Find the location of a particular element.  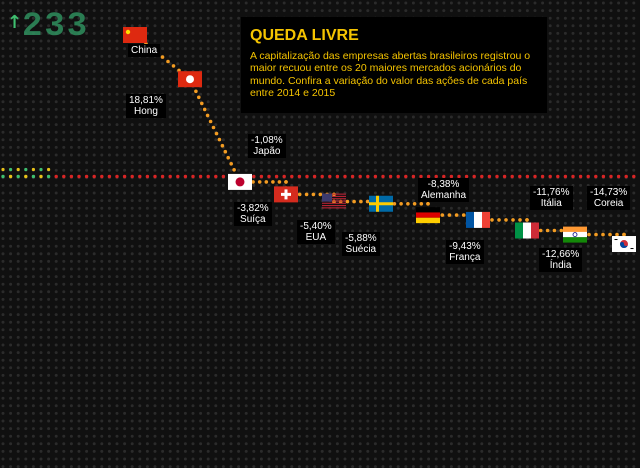

flag-alemanha is located at coordinates (428, 215).